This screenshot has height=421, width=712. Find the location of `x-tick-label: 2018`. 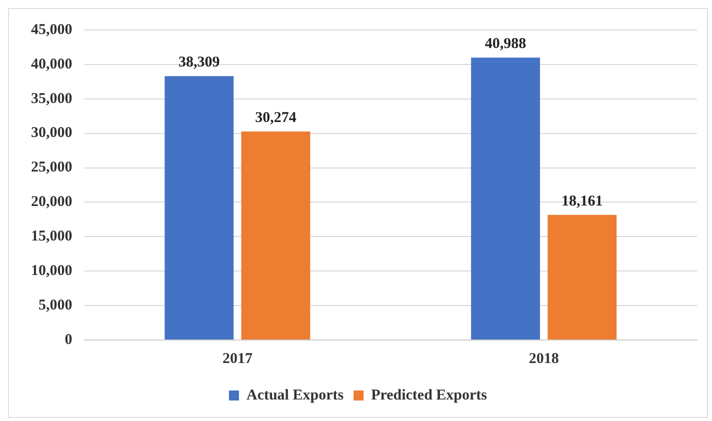

x-tick-label: 2018 is located at coordinates (543, 358).